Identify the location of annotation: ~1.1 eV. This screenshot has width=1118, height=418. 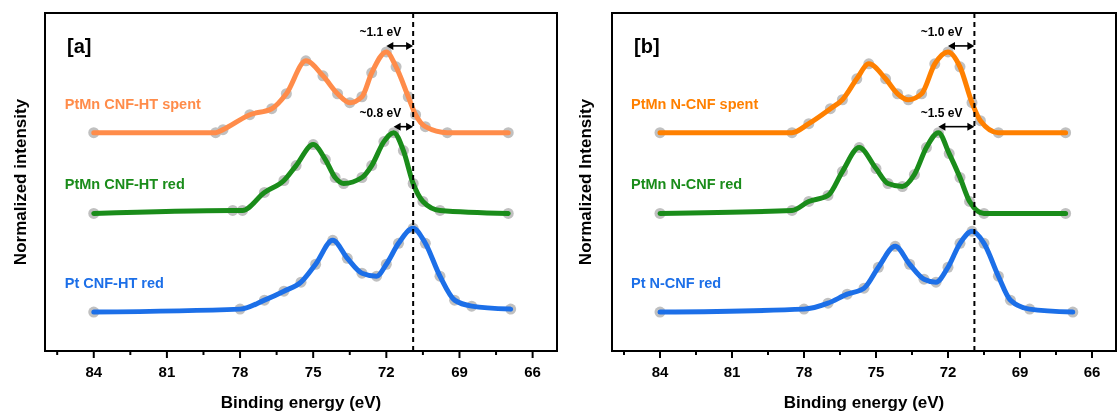
(380, 31).